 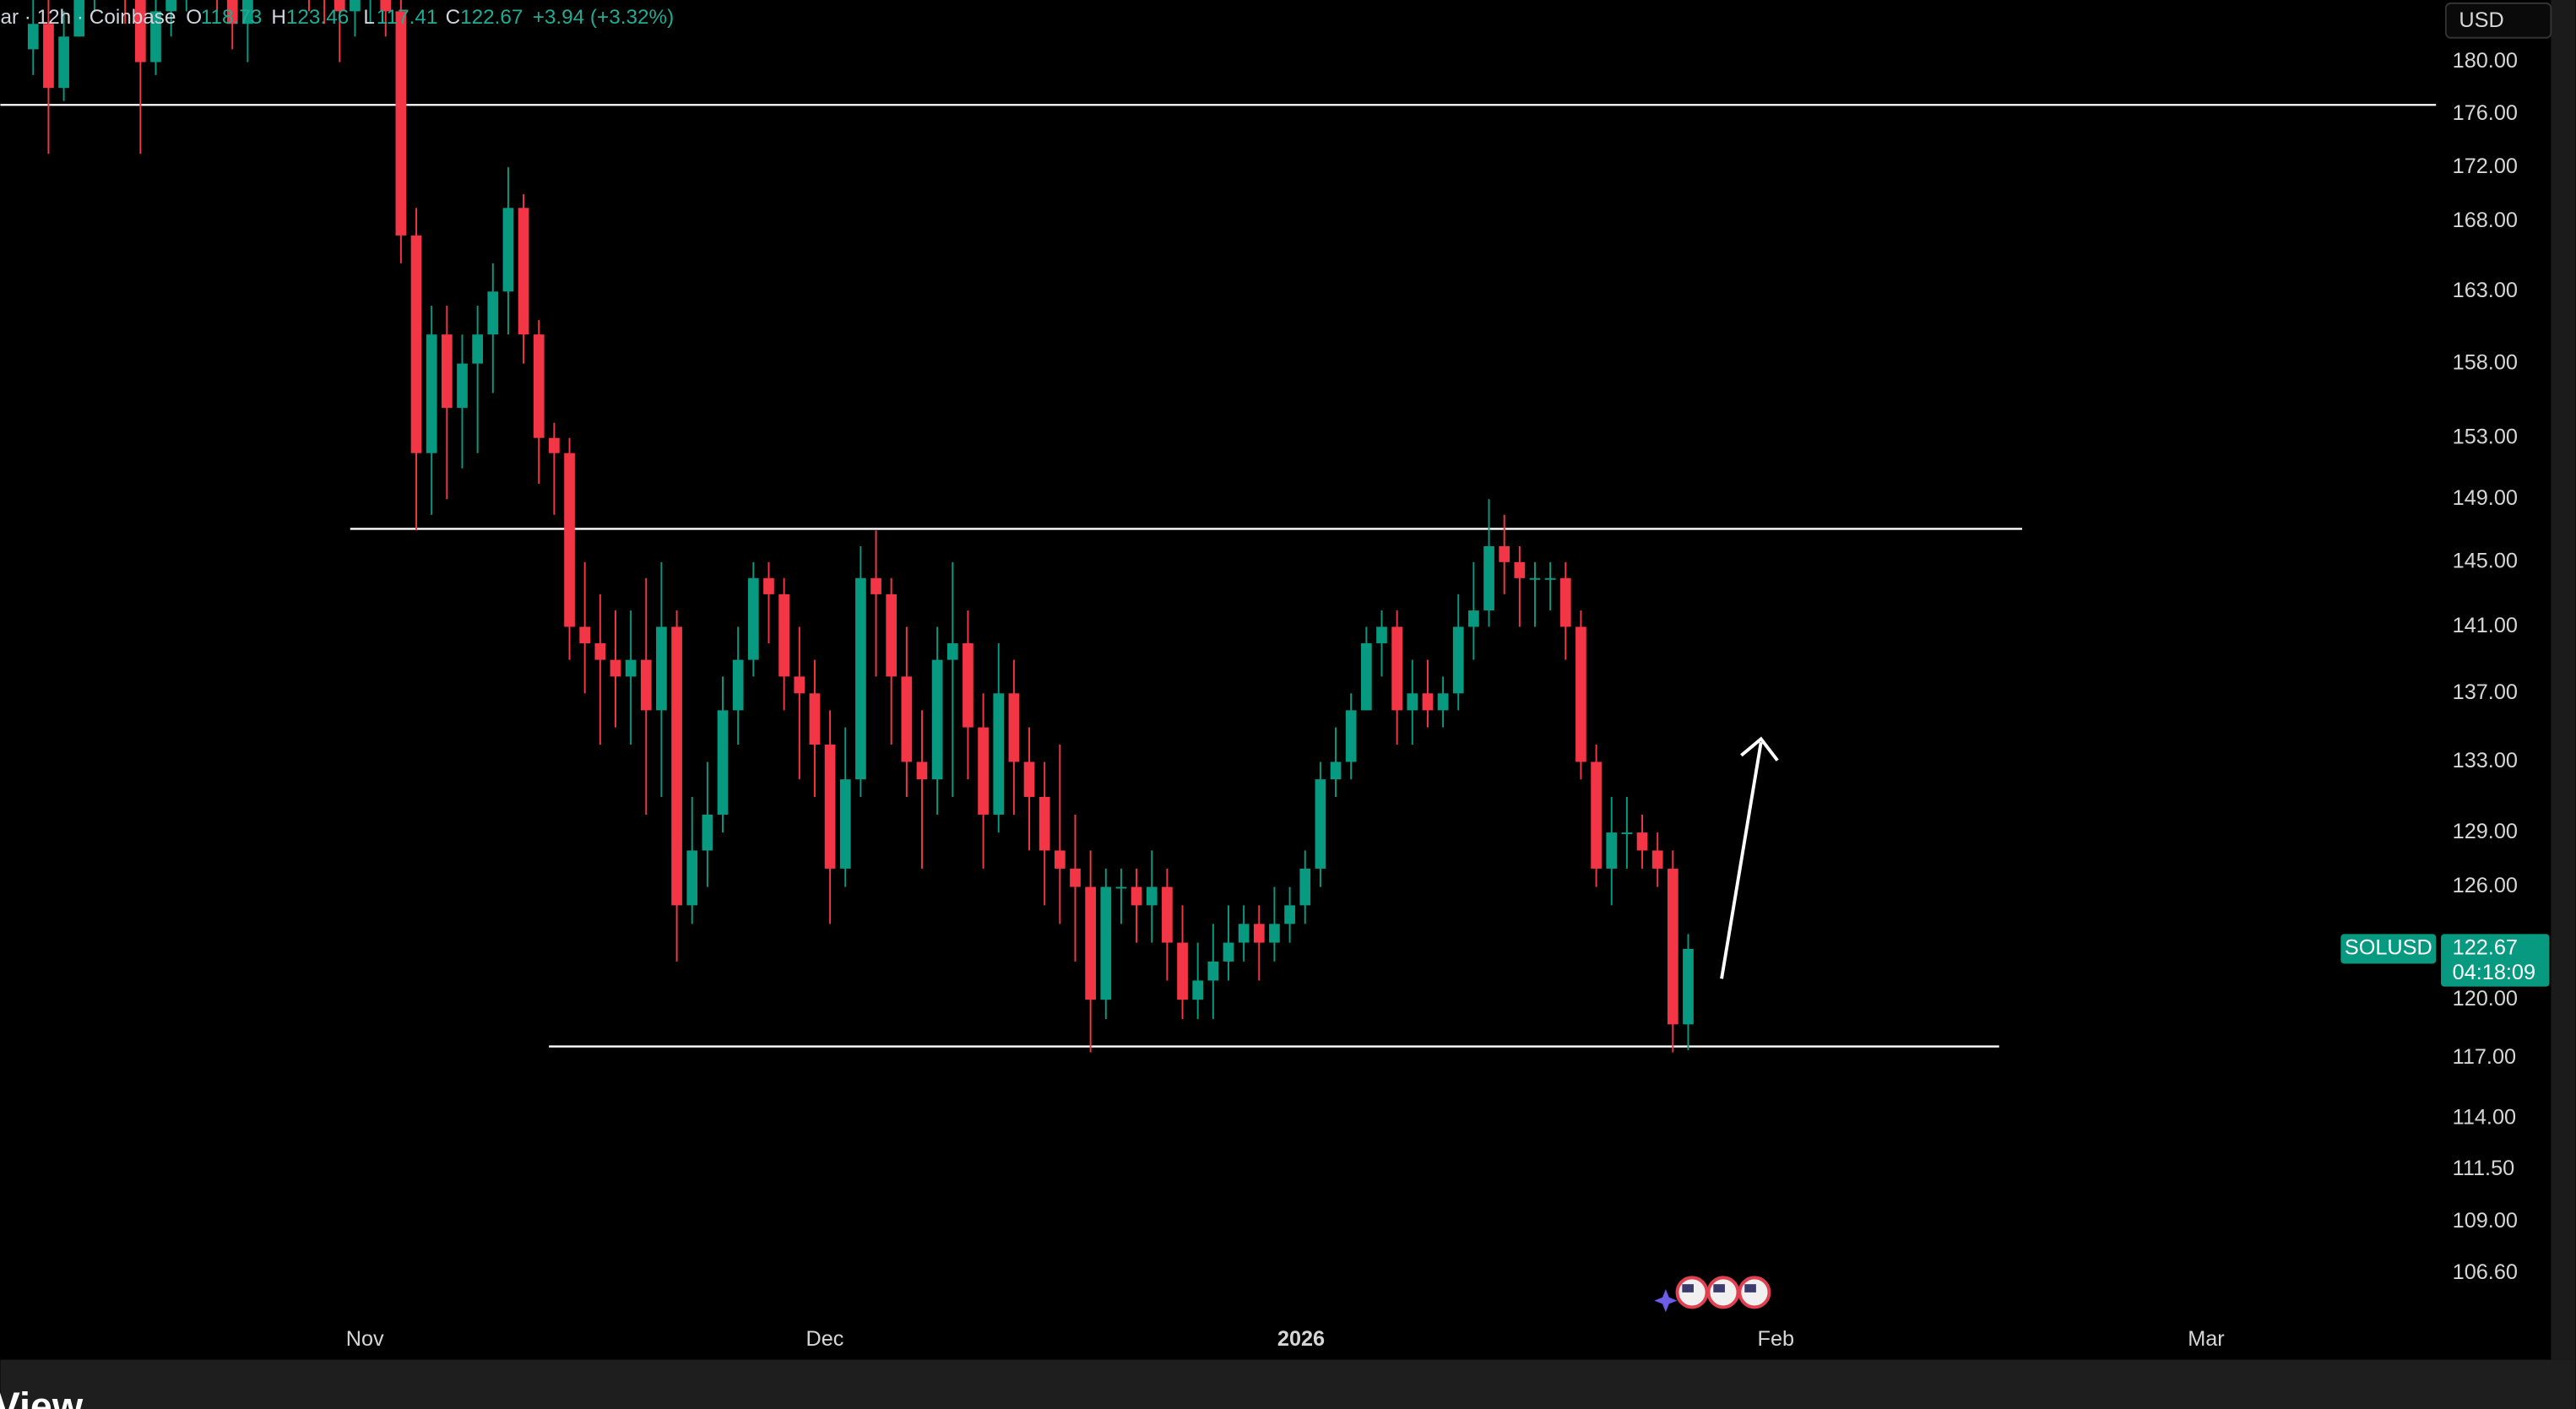 I want to click on y-tick-label: 117.00, so click(x=2484, y=1057).